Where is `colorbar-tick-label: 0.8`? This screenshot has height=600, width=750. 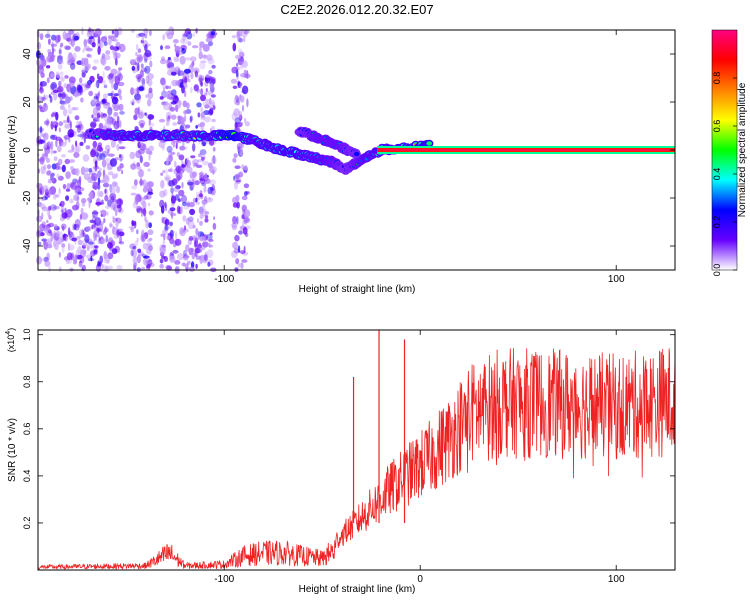 colorbar-tick-label: 0.8 is located at coordinates (717, 78).